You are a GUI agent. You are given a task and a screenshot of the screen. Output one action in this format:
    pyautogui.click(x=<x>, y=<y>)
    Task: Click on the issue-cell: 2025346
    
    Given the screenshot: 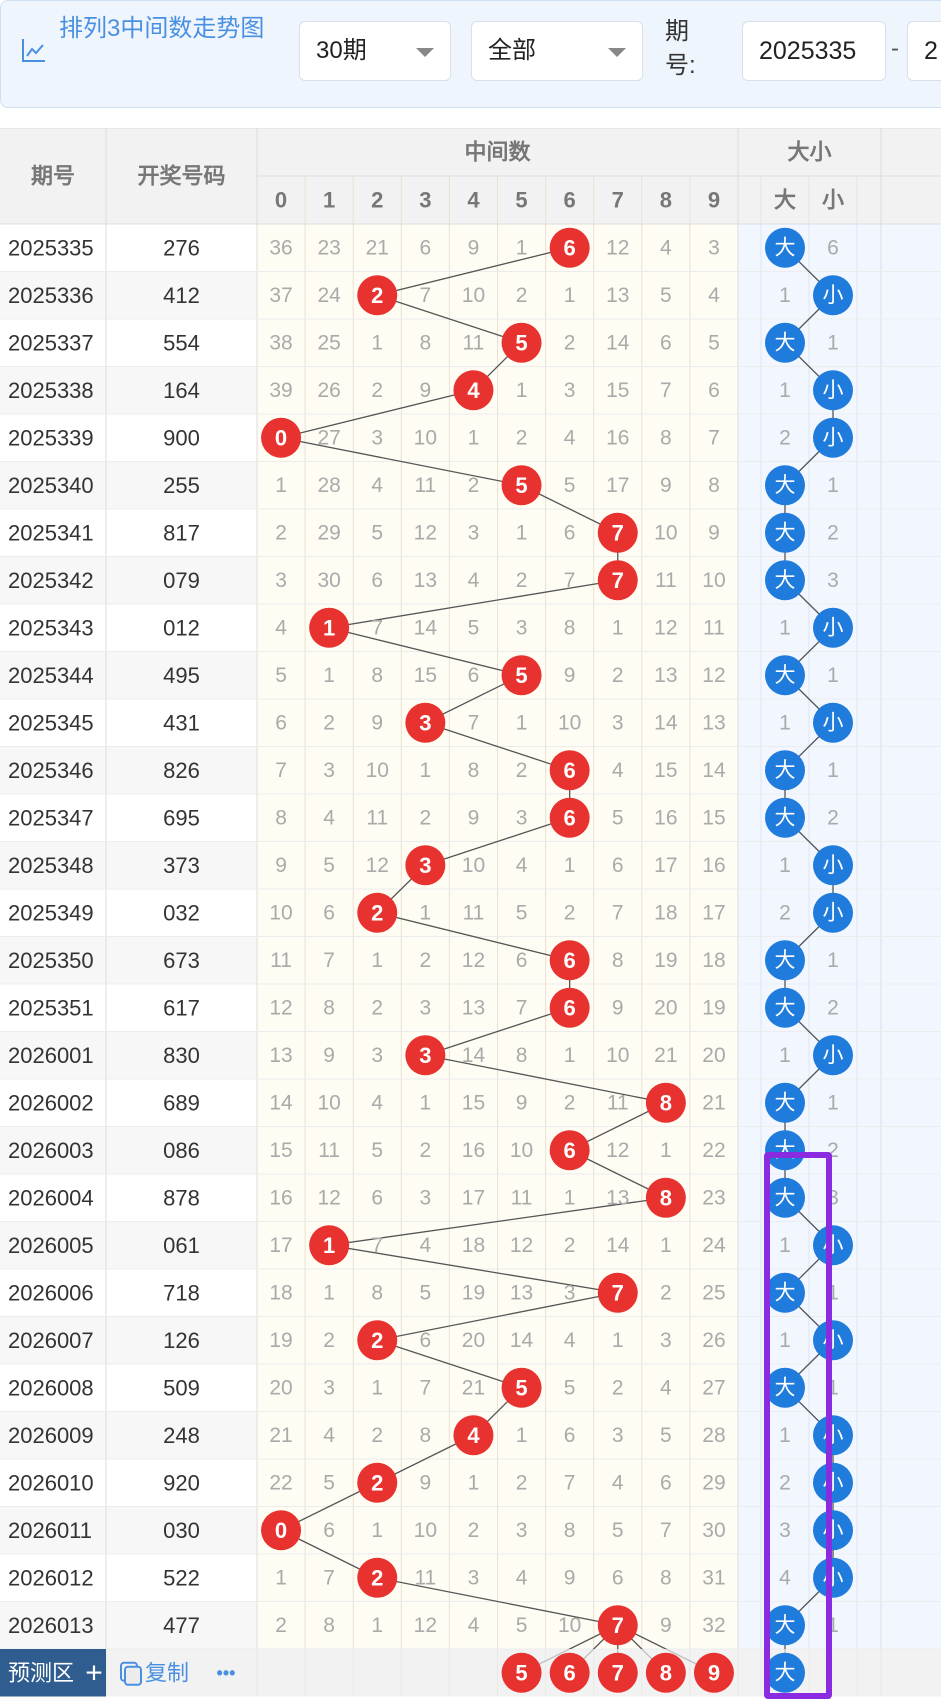 What is the action you would take?
    pyautogui.click(x=51, y=770)
    